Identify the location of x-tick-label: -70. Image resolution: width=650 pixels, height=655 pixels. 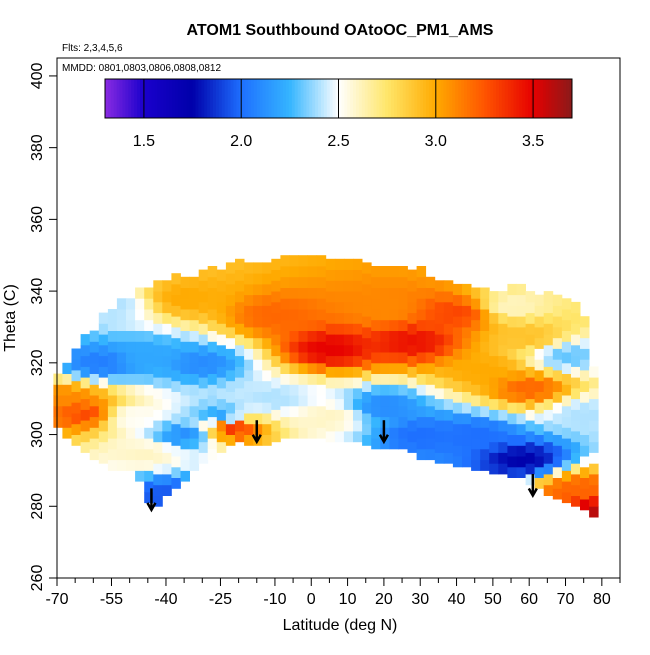
(56, 599).